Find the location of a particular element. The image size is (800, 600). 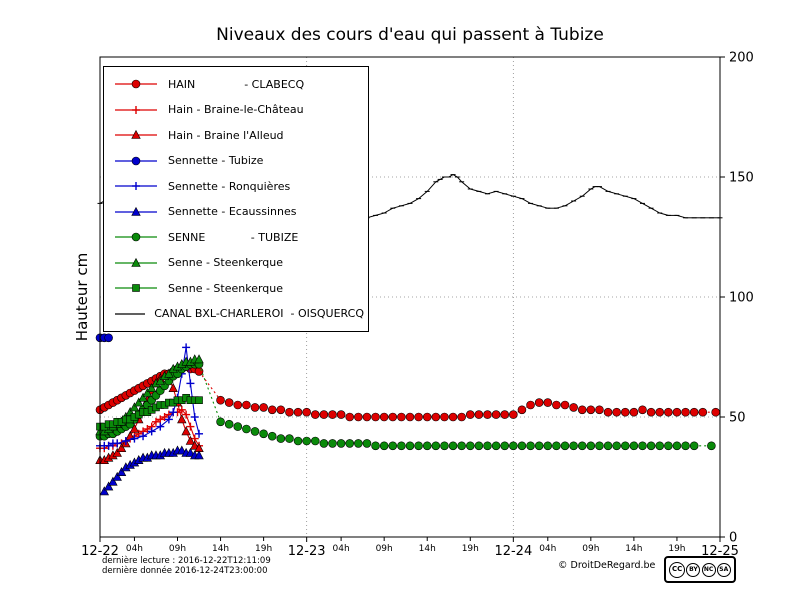

cc-icon: CC is located at coordinates (677, 569).